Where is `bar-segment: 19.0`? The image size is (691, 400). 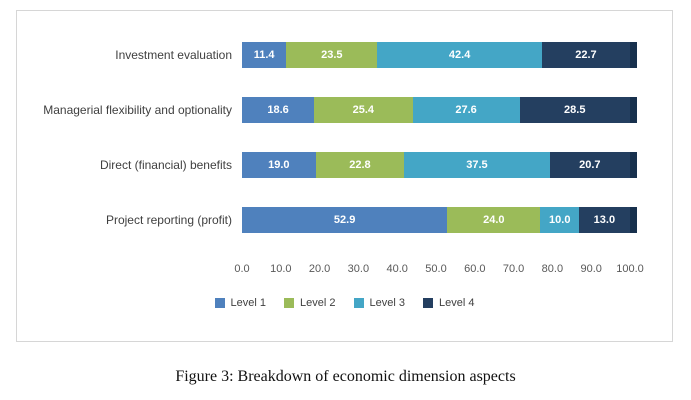
bar-segment: 19.0 is located at coordinates (279, 164).